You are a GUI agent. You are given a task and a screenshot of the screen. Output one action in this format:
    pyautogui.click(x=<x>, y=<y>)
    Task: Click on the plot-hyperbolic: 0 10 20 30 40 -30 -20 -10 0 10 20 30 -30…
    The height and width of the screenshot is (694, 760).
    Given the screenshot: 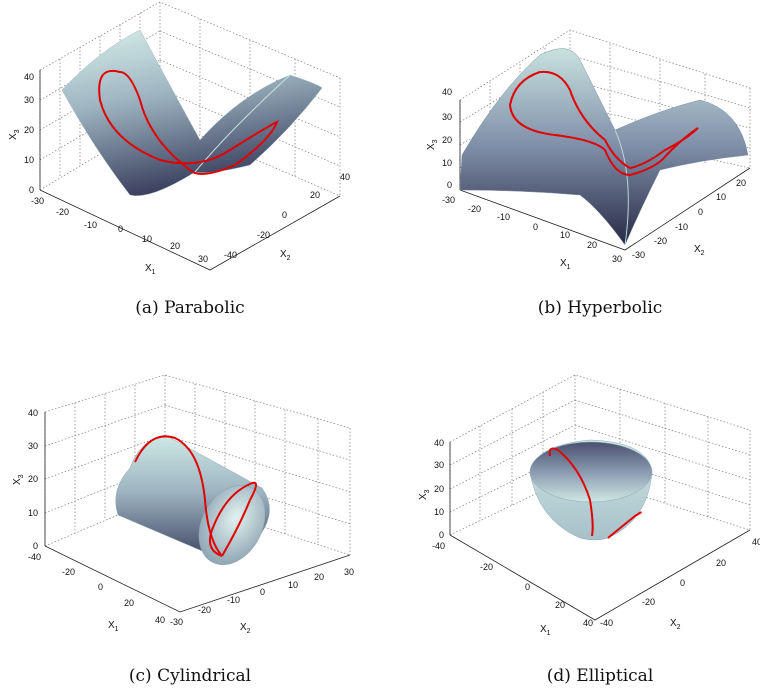 What is the action you would take?
    pyautogui.click(x=588, y=150)
    